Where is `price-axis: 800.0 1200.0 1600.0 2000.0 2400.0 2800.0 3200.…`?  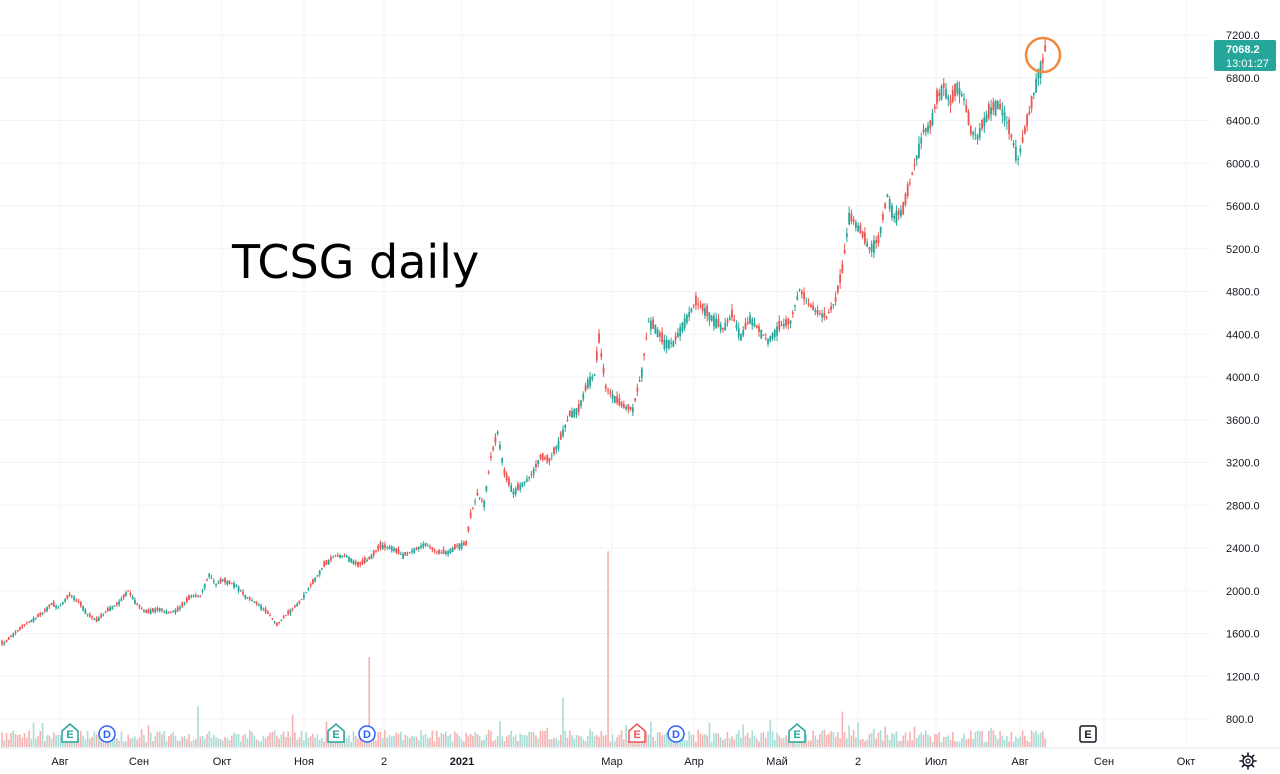
price-axis: 800.0 1200.0 1600.0 2000.0 2400.0 2800.0 3200.… is located at coordinates (1245, 374).